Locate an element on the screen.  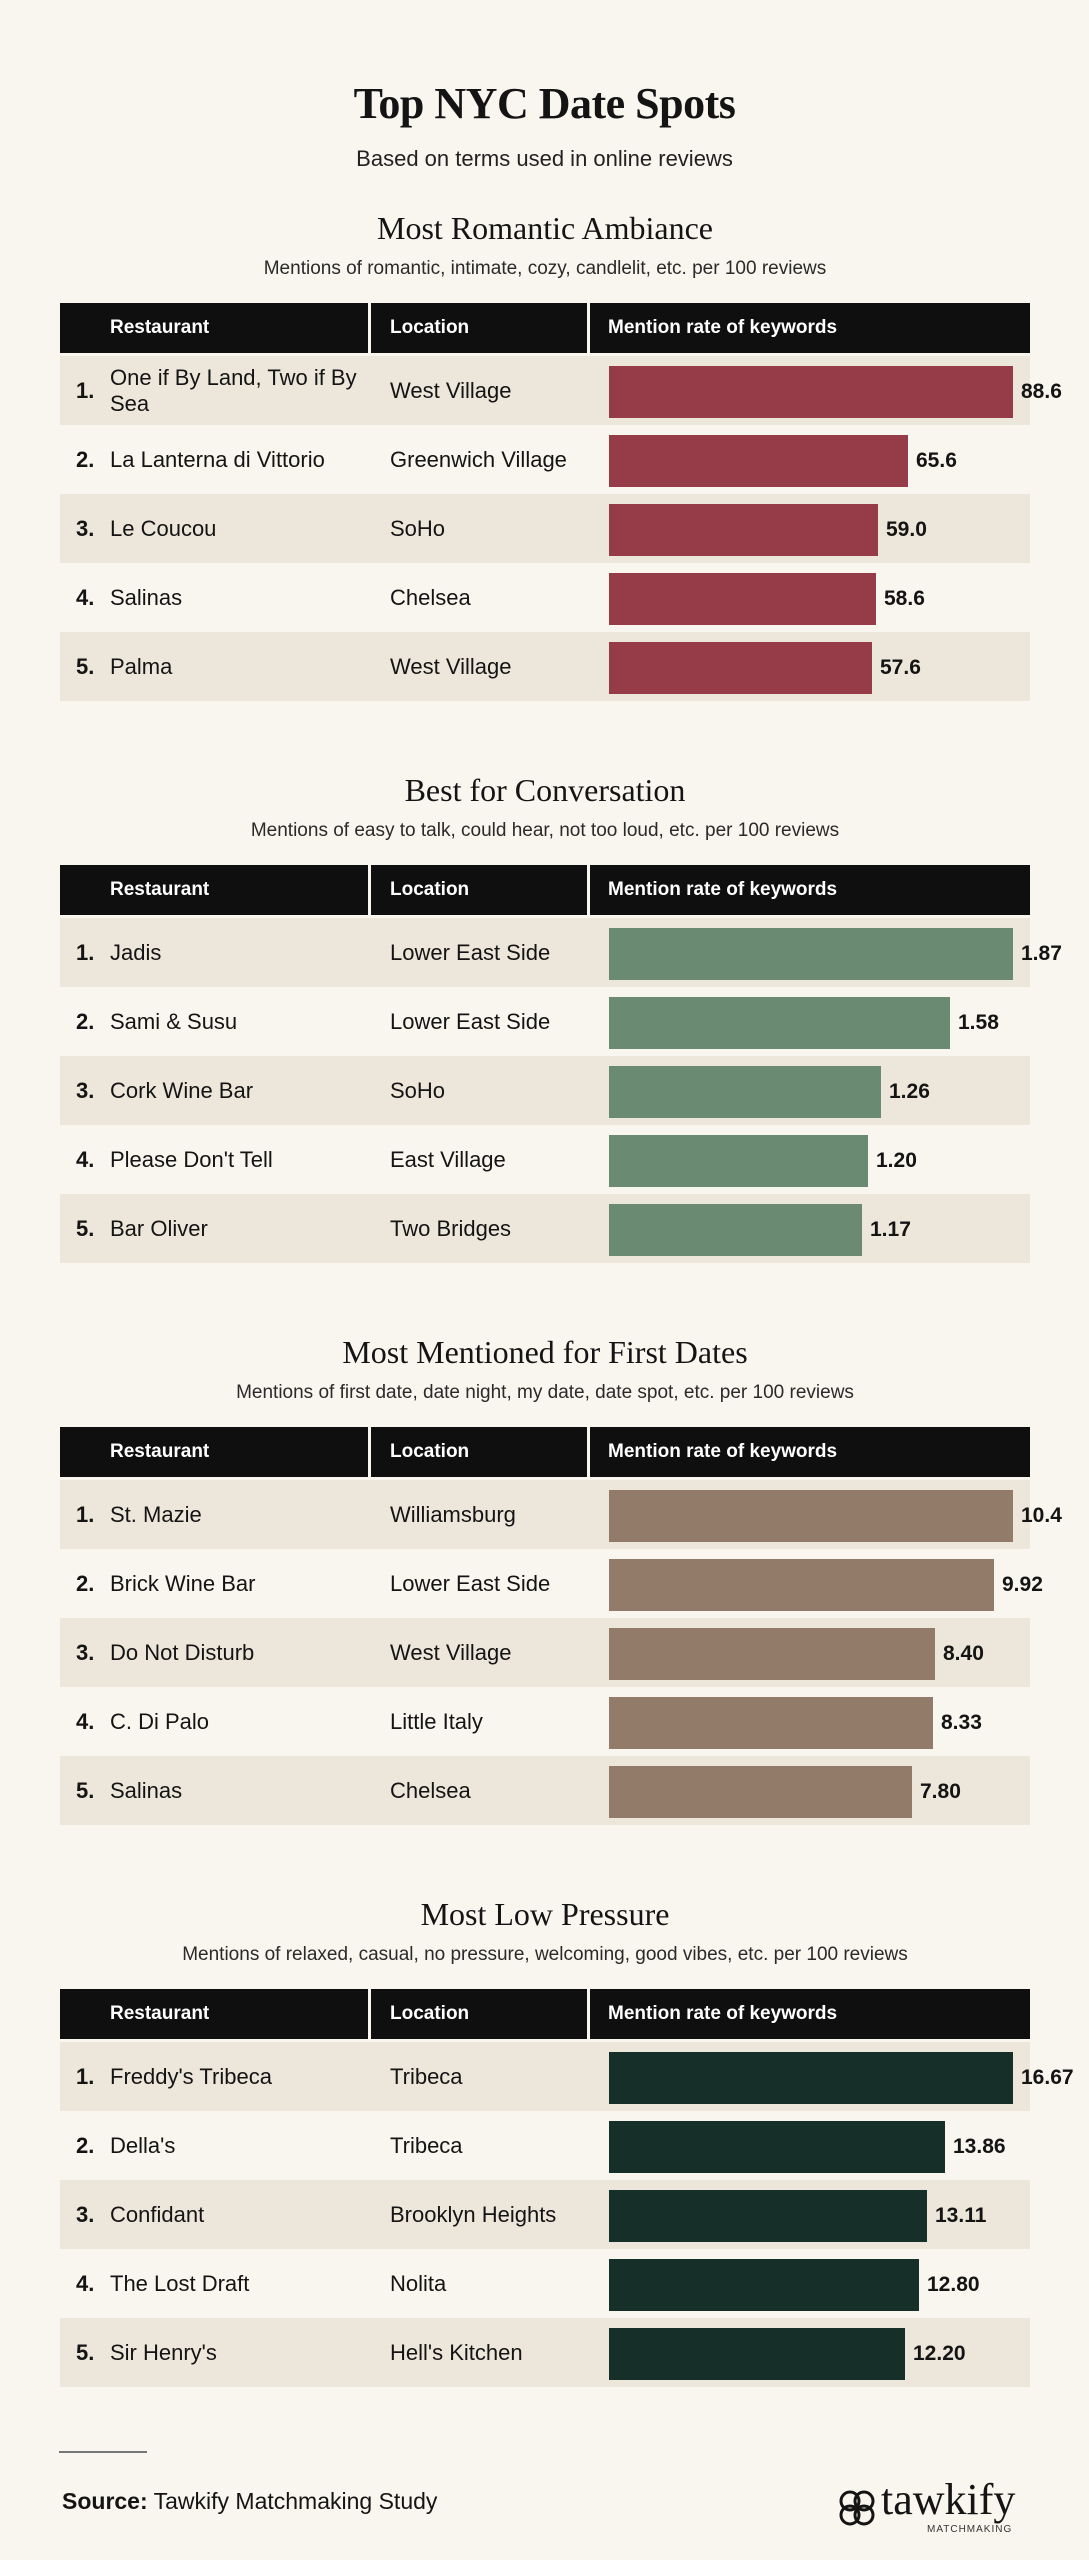
table-row: 3. Le Coucou SoHo 59.0 is located at coordinates (545, 528).